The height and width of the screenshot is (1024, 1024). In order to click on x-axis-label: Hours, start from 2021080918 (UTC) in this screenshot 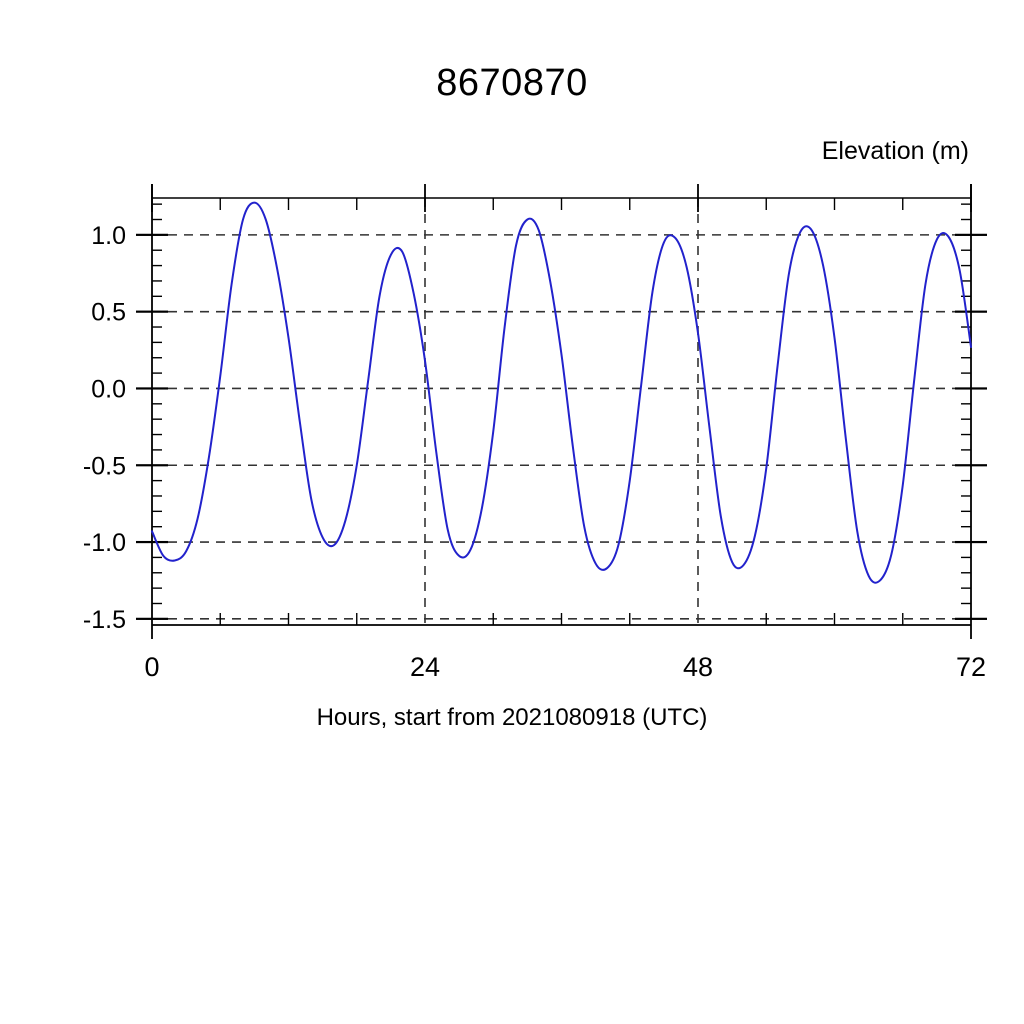, I will do `click(512, 717)`.